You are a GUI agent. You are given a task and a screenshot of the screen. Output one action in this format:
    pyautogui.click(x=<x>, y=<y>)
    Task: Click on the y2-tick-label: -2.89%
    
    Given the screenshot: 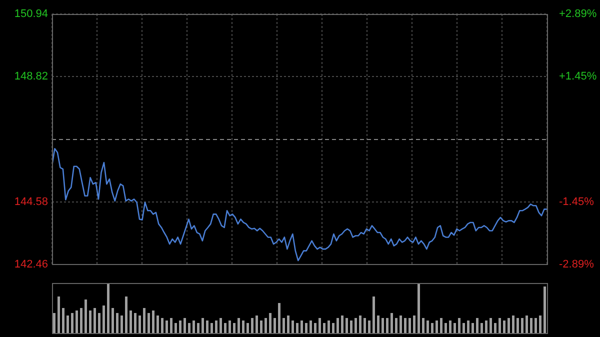 What is the action you would take?
    pyautogui.click(x=576, y=264)
    